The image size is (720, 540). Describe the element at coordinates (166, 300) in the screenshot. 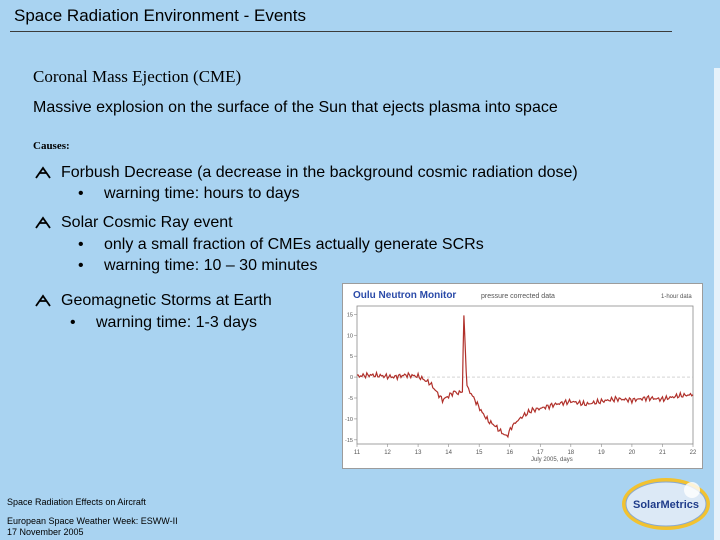

I see `cause-label: Geomagnetic Storms at Earth` at that location.